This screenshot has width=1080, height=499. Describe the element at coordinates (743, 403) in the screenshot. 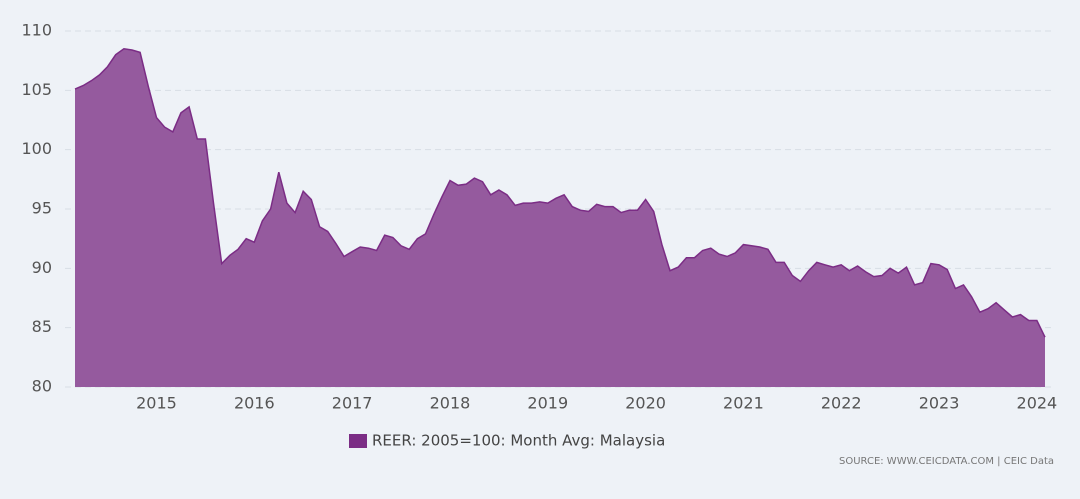

I see `x-tick-label: 2021` at that location.